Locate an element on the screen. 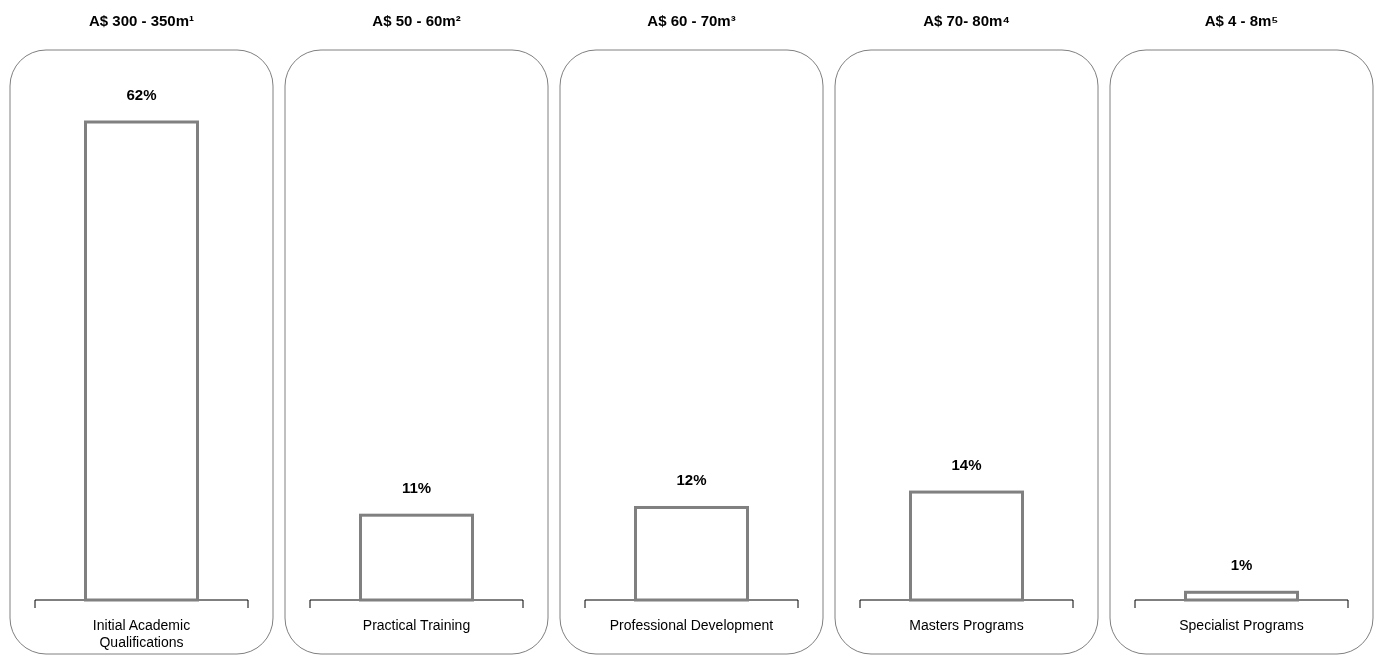  x-tick-label: Masters Programs is located at coordinates (966, 625).